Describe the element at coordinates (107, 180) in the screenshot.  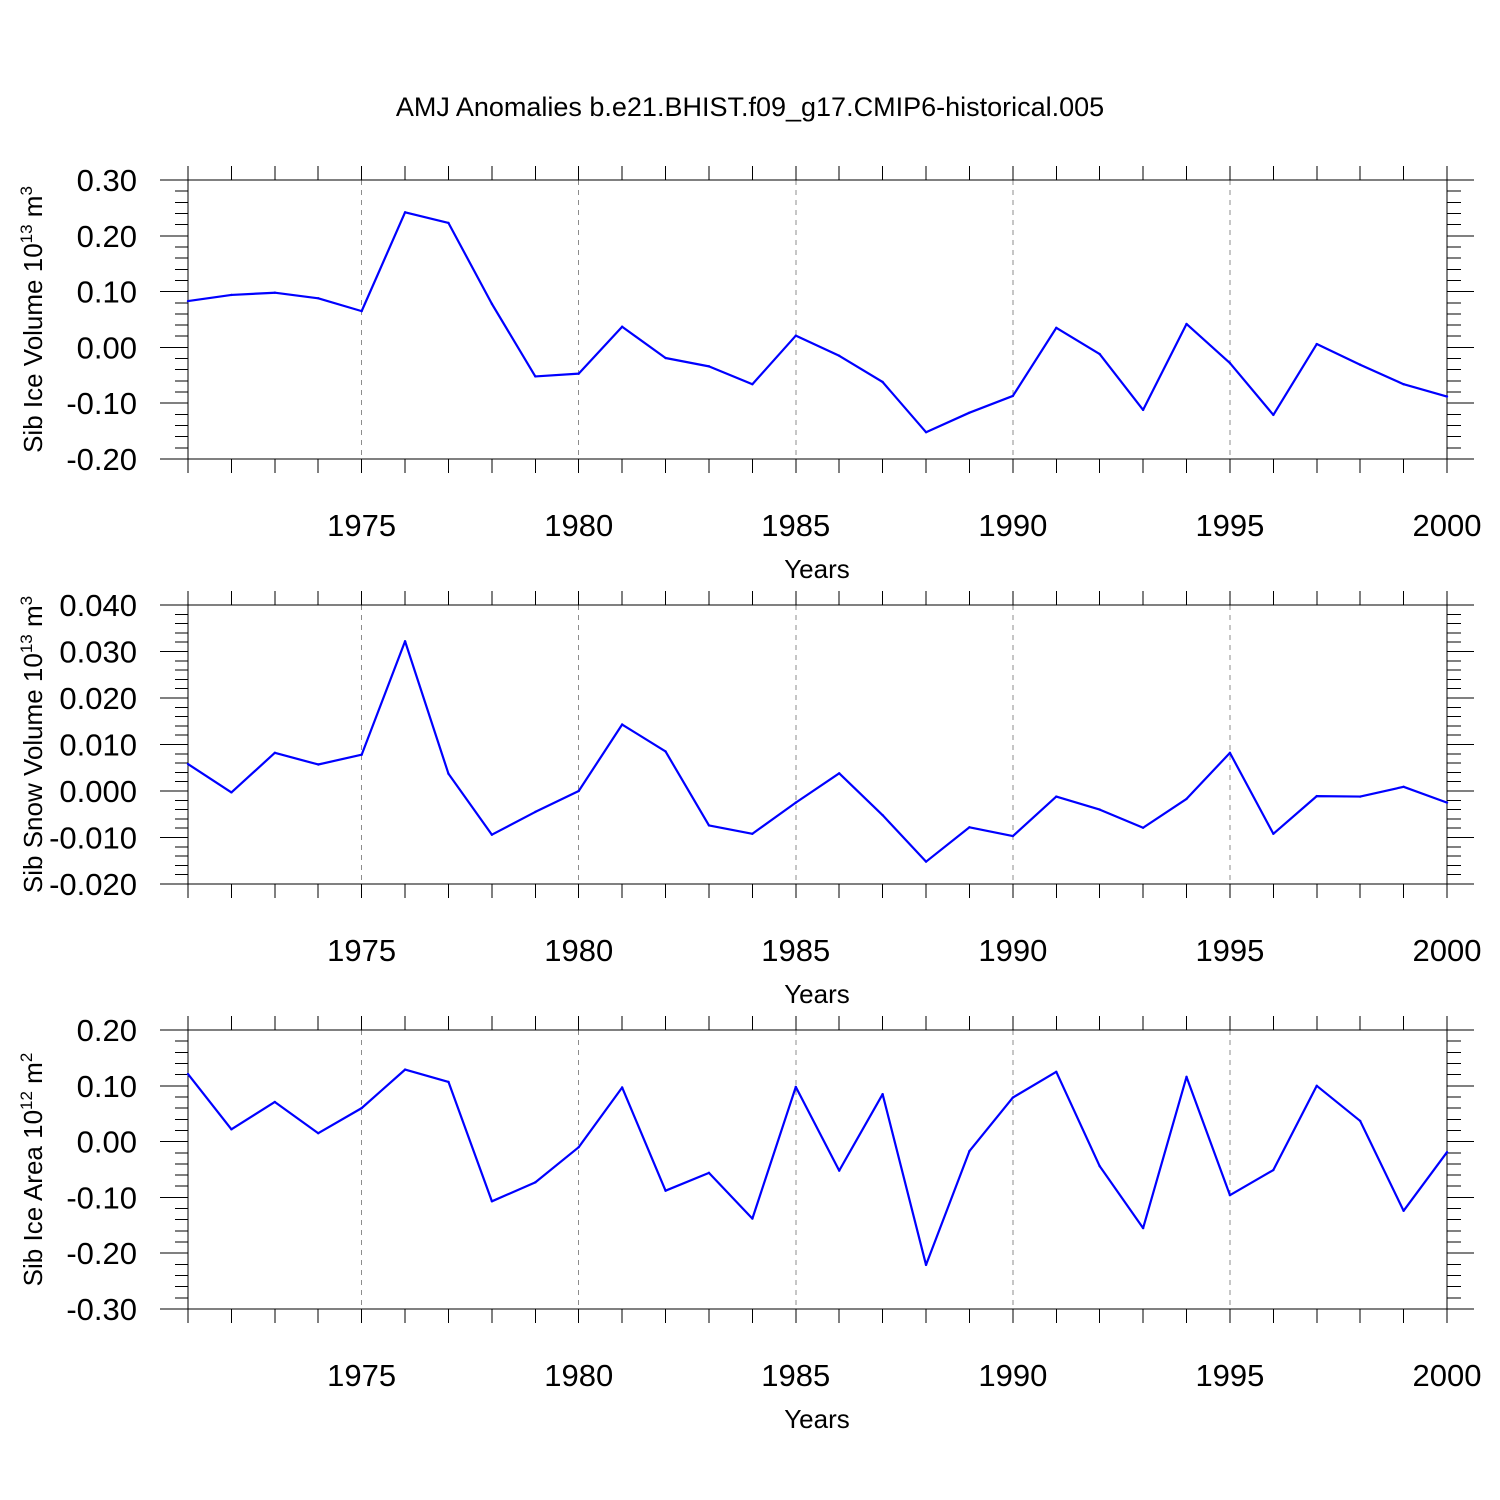
I see `y-tick-label: 0.30` at that location.